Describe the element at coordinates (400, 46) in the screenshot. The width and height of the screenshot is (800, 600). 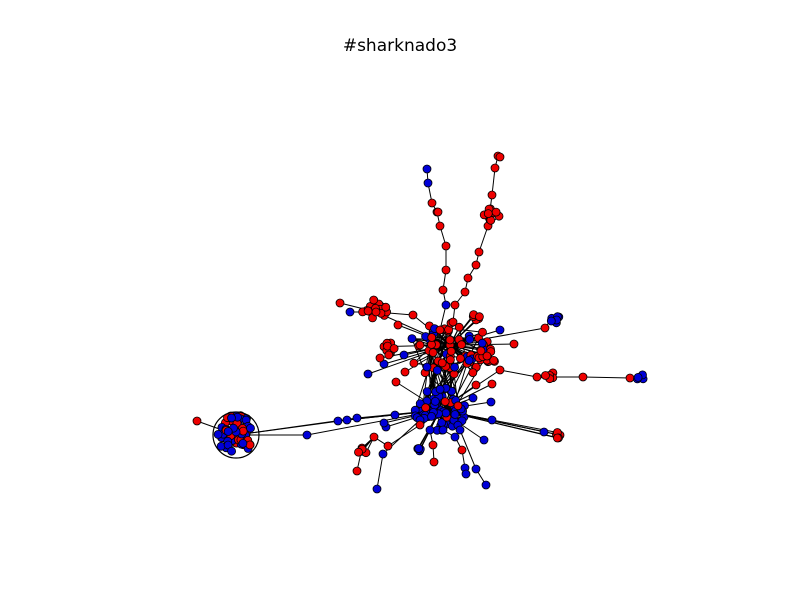
I see `figure-title: #sharknado3` at that location.